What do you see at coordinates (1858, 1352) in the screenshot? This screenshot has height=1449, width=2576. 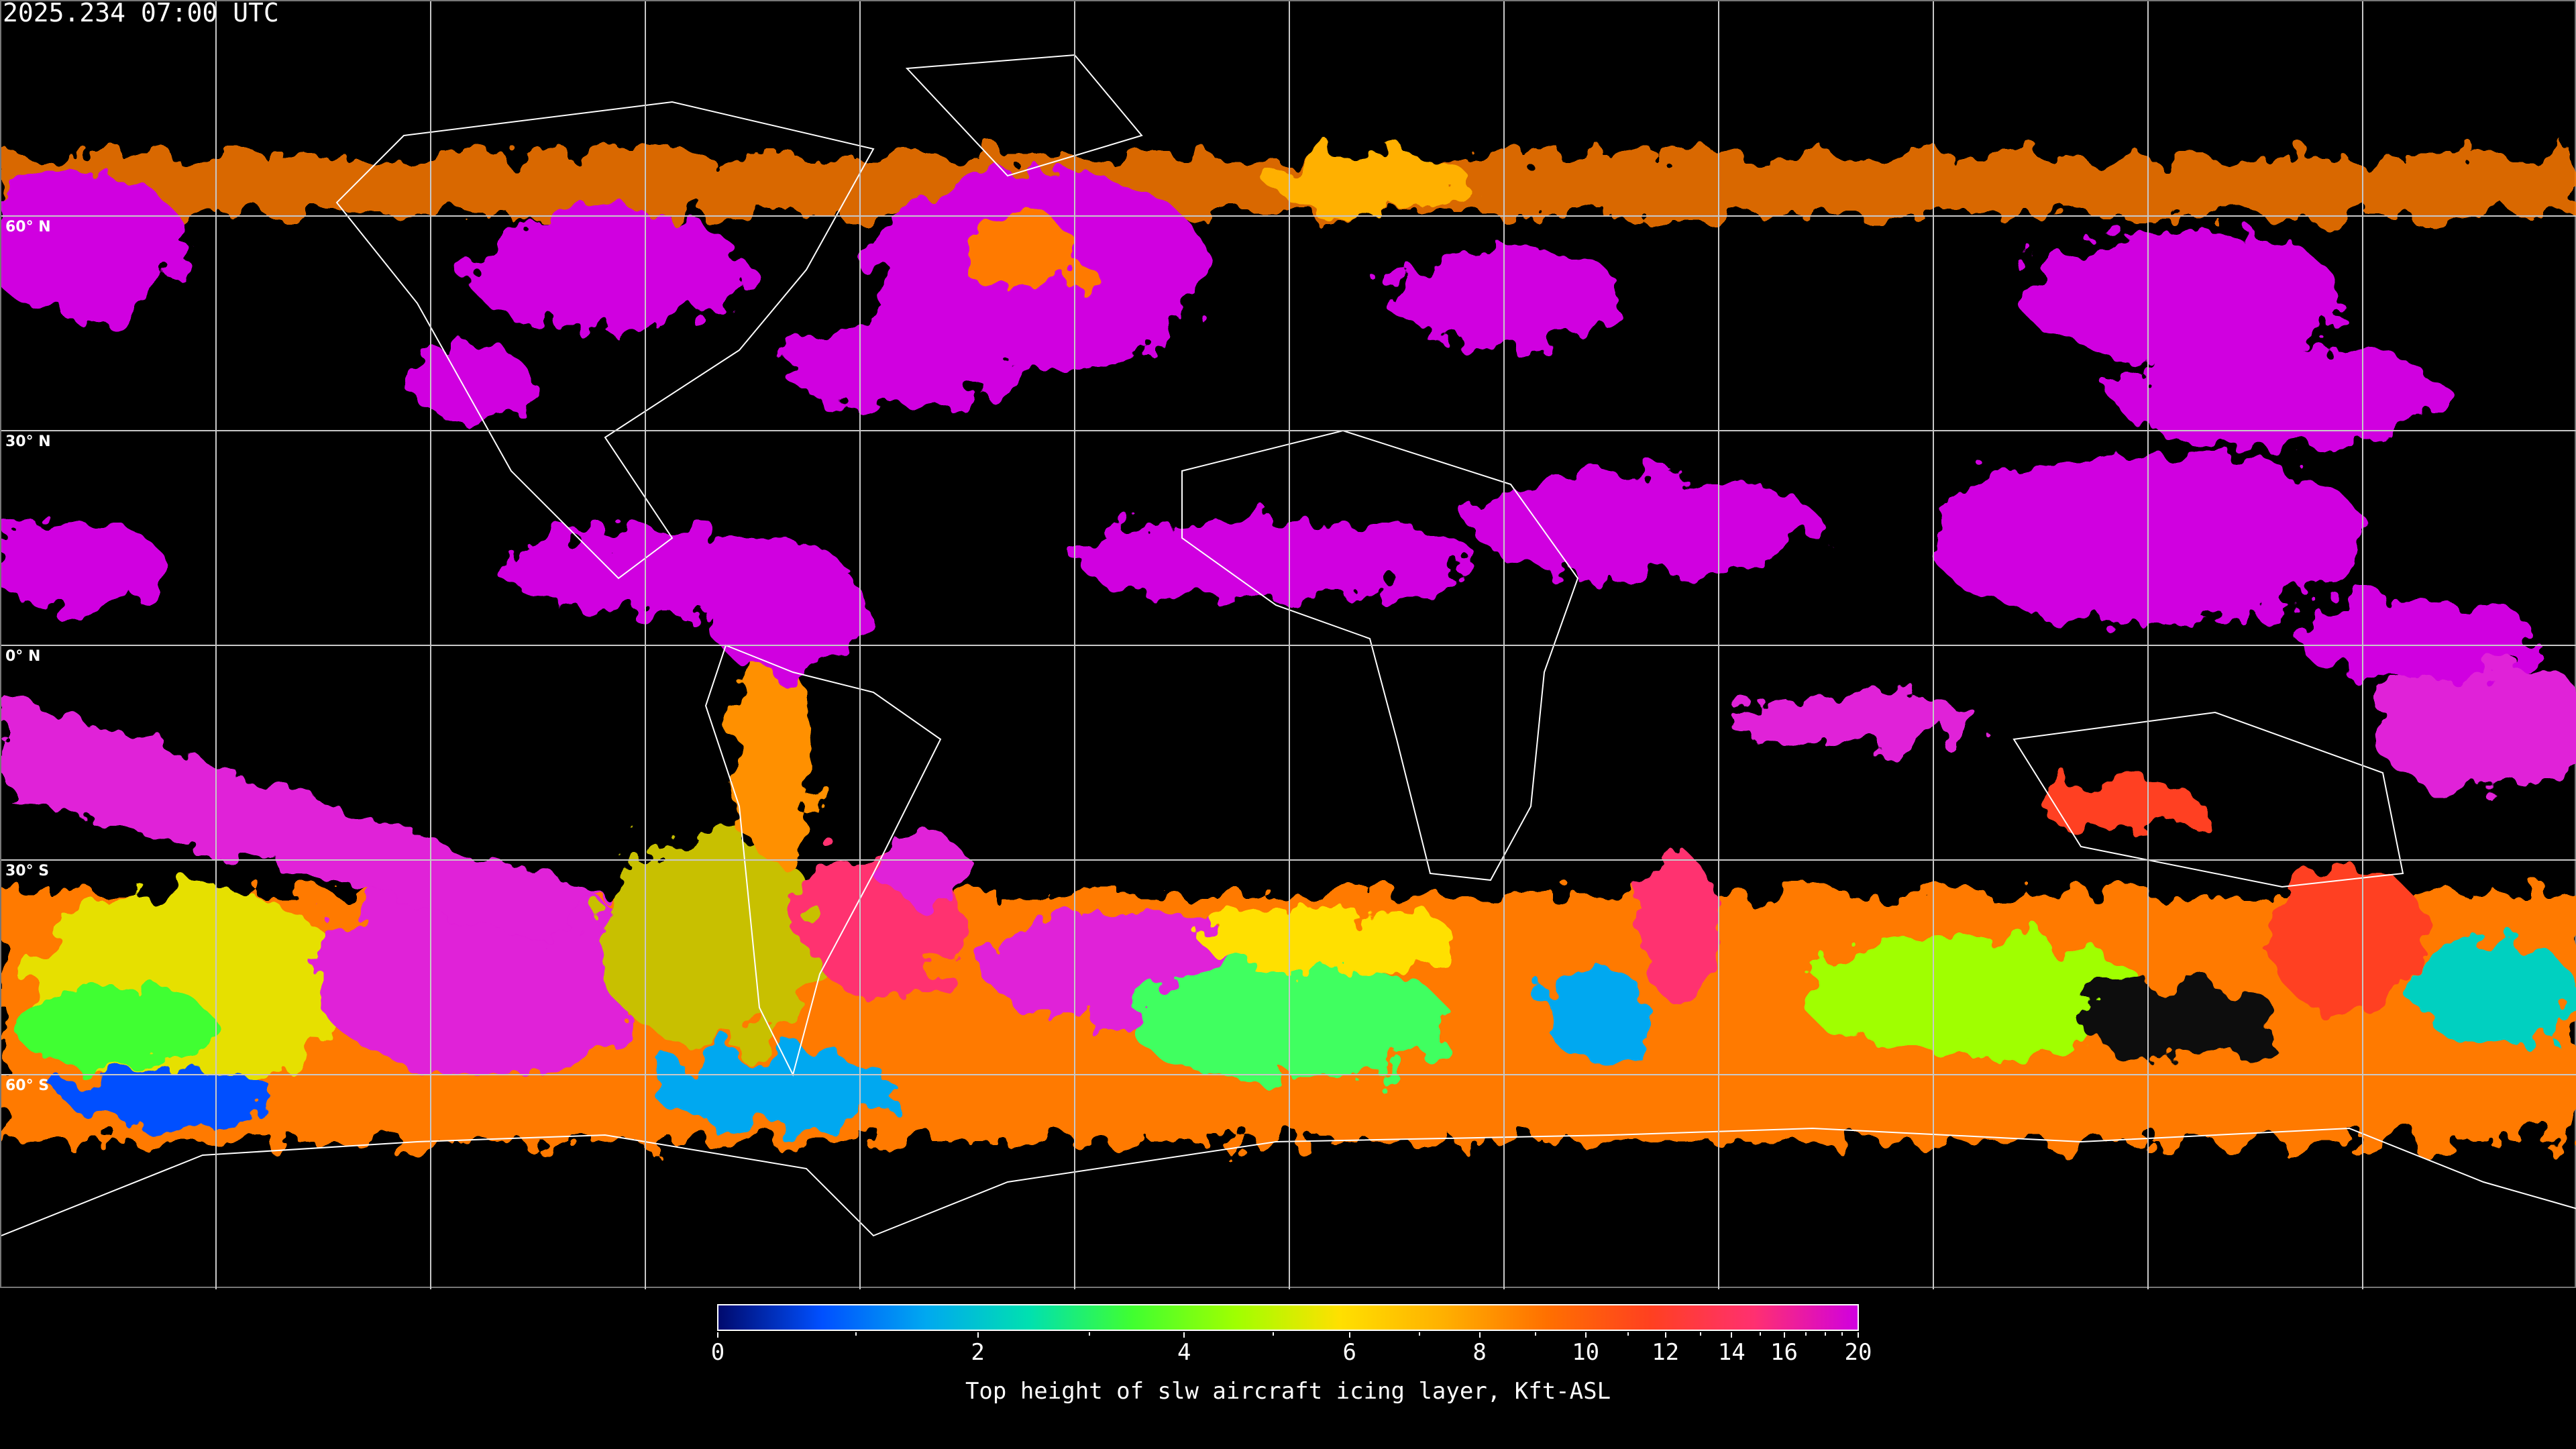 I see `colorbar-tick-label: 20` at bounding box center [1858, 1352].